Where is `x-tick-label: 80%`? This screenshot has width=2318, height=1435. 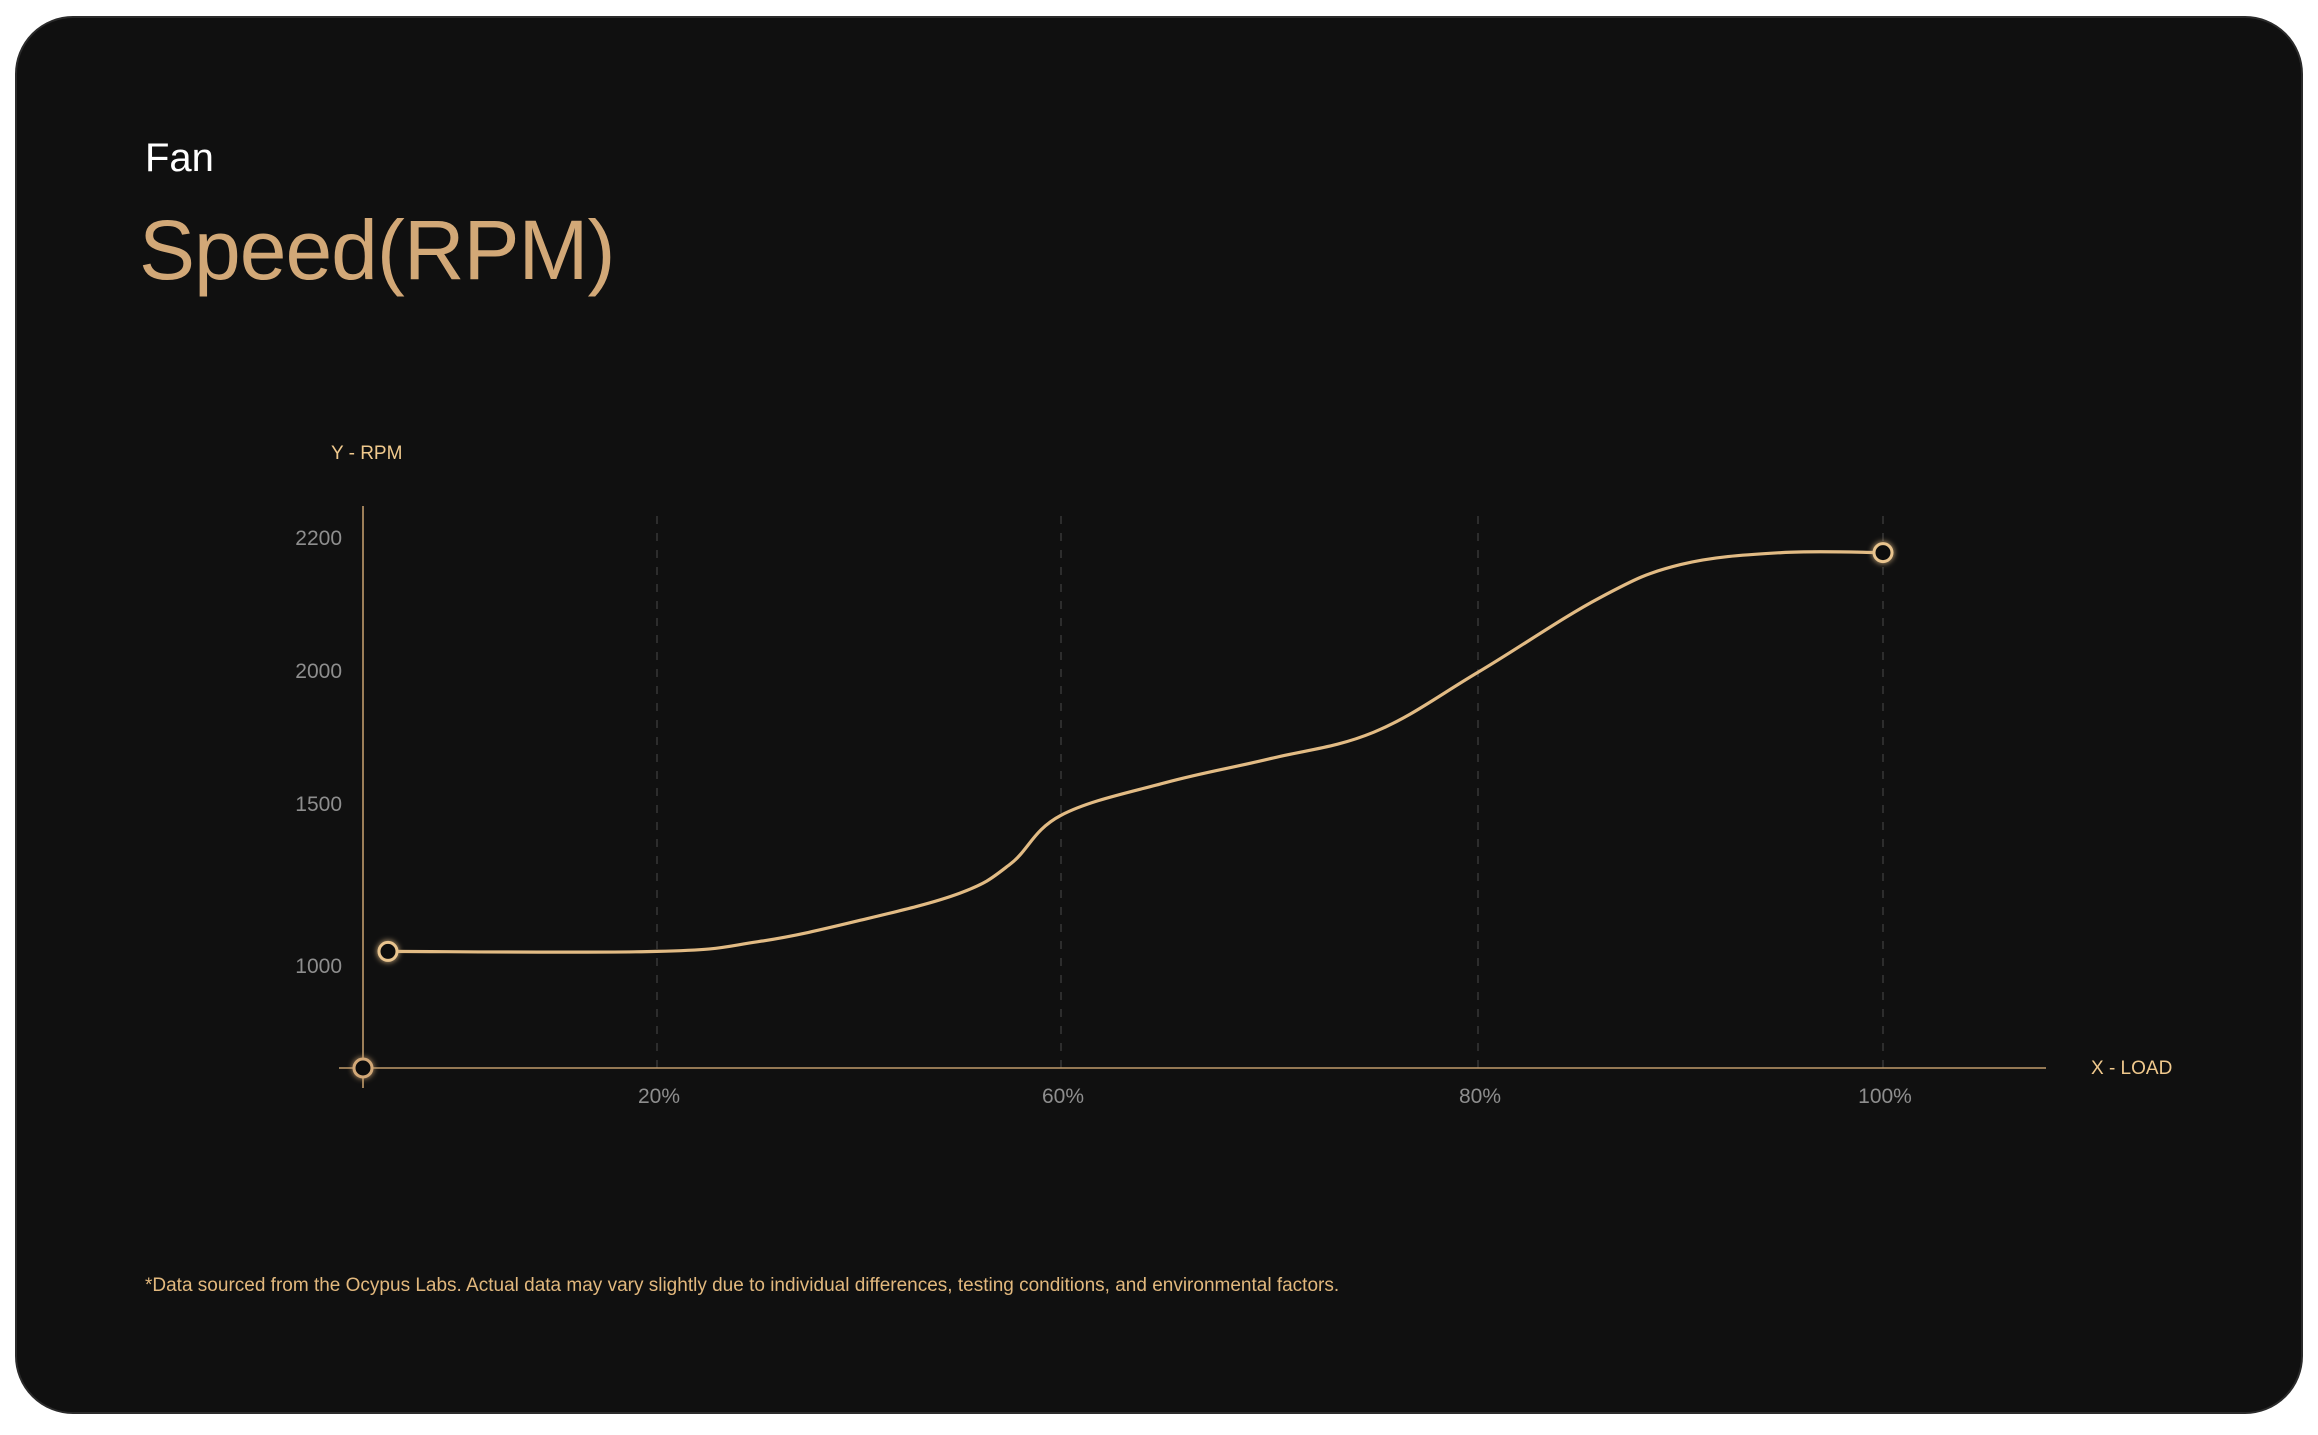 x-tick-label: 80% is located at coordinates (1480, 1096).